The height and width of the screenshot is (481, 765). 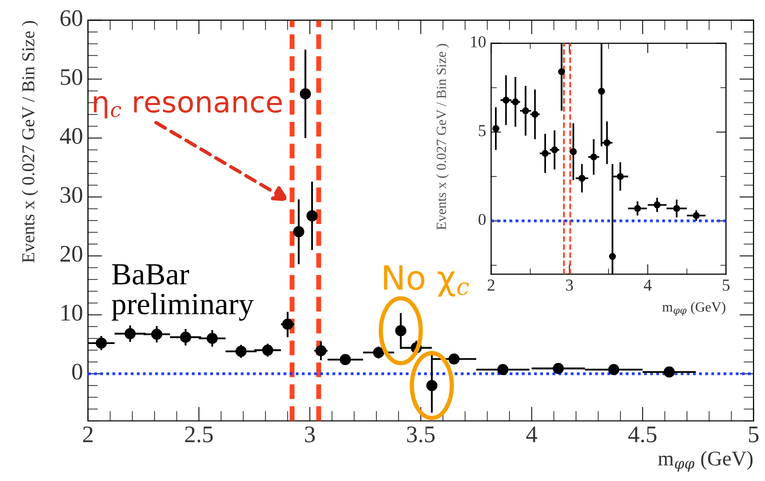 I want to click on x-tick-label: 3.5, so click(x=421, y=434).